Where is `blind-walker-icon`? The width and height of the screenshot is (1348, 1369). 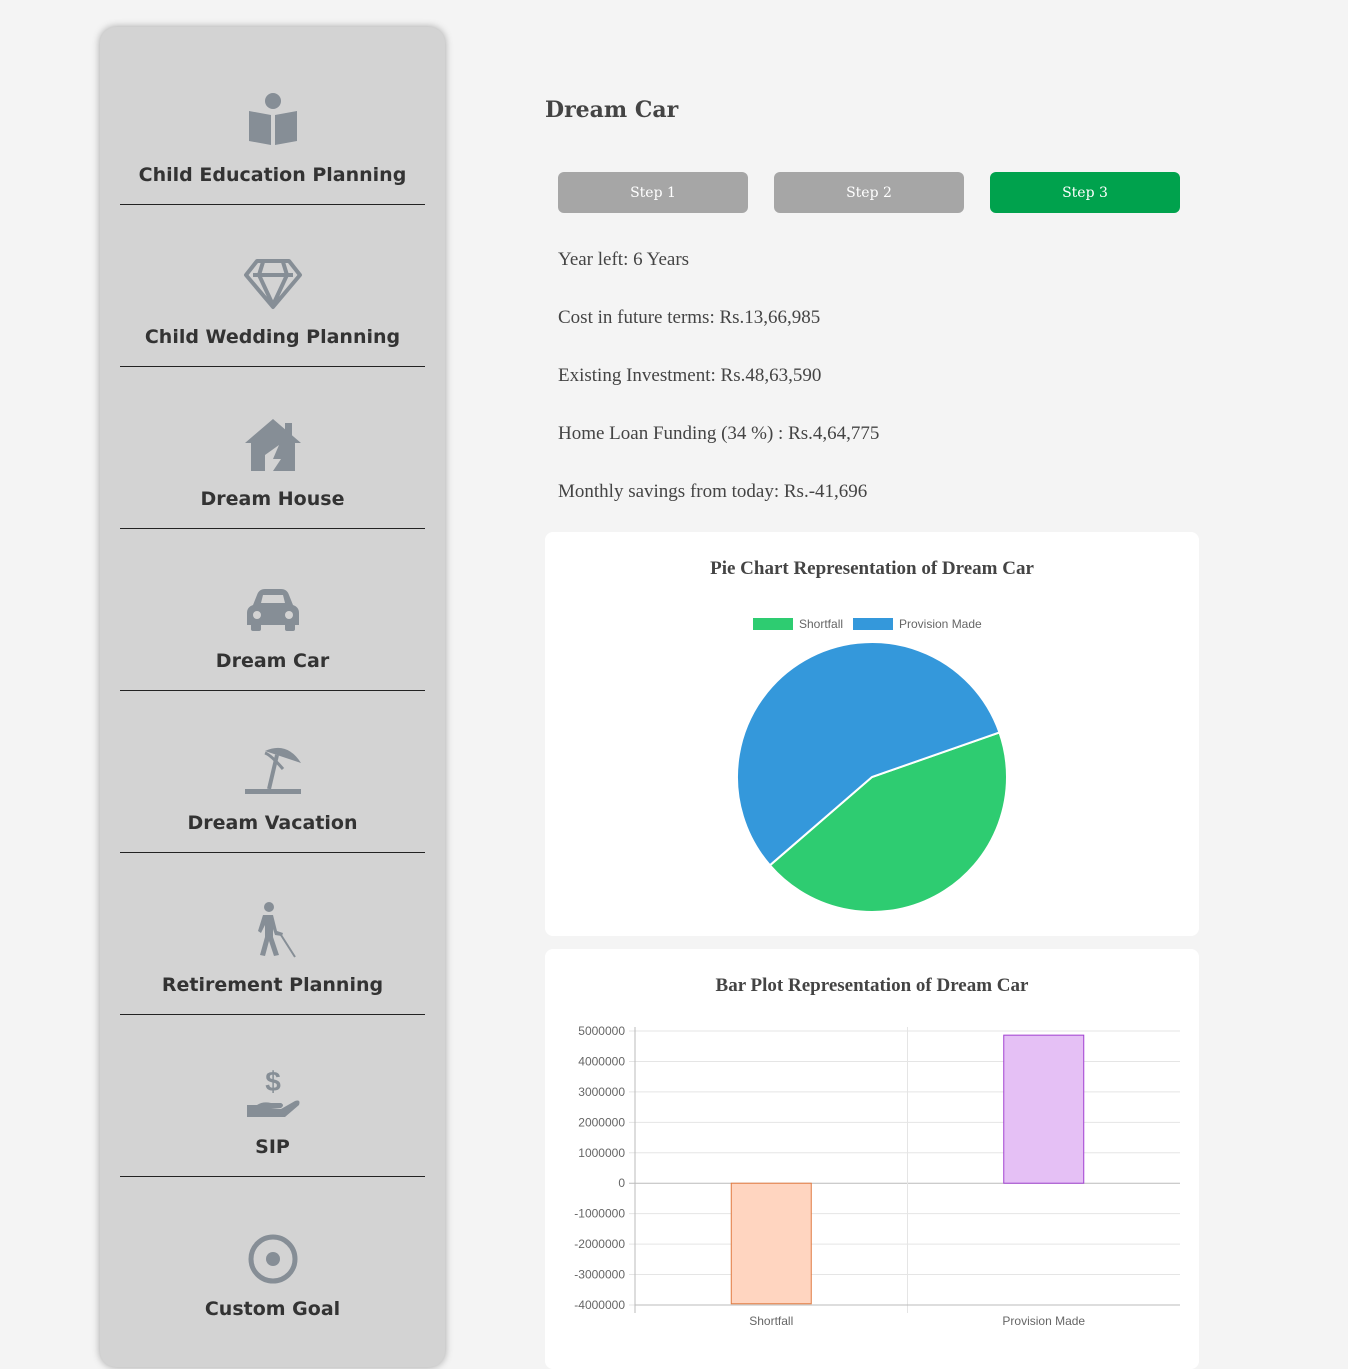 blind-walker-icon is located at coordinates (273, 931).